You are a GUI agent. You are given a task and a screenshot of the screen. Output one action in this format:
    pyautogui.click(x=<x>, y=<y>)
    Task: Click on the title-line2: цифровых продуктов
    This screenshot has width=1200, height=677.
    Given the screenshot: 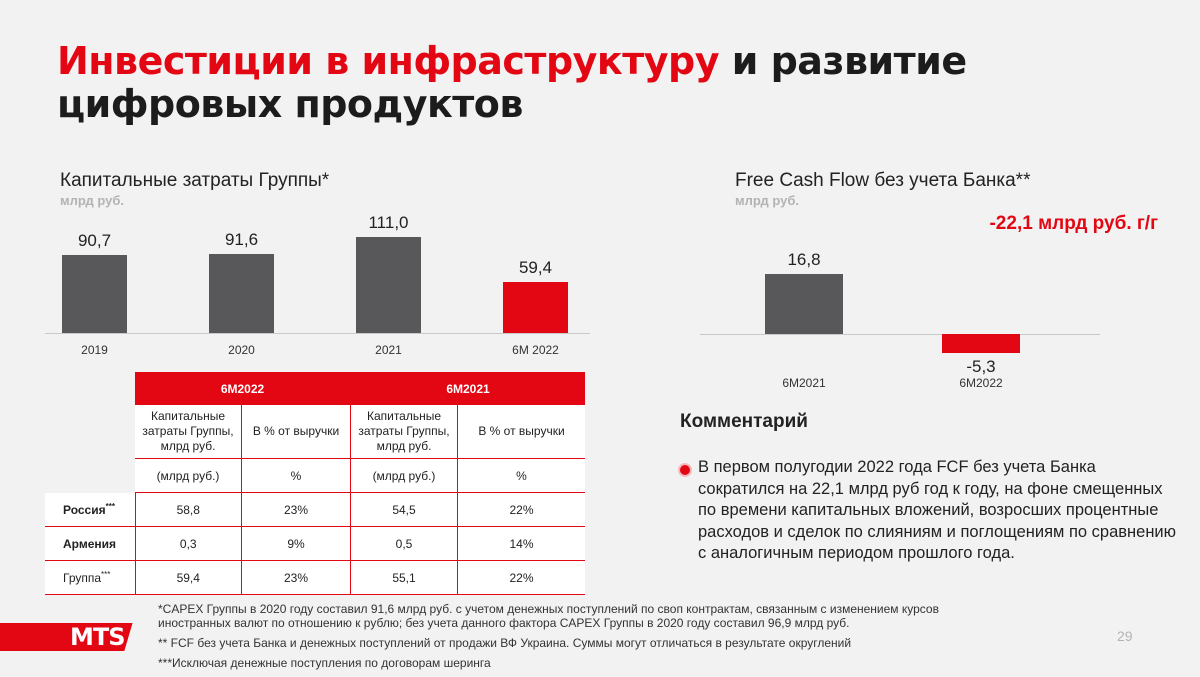 What is the action you would take?
    pyautogui.click(x=290, y=104)
    